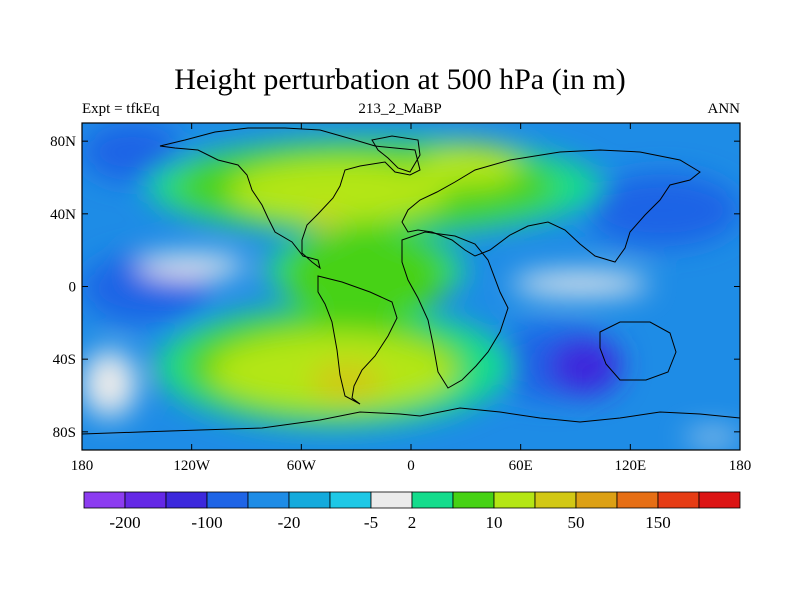  I want to click on y-tick-label: 80N, so click(63, 142).